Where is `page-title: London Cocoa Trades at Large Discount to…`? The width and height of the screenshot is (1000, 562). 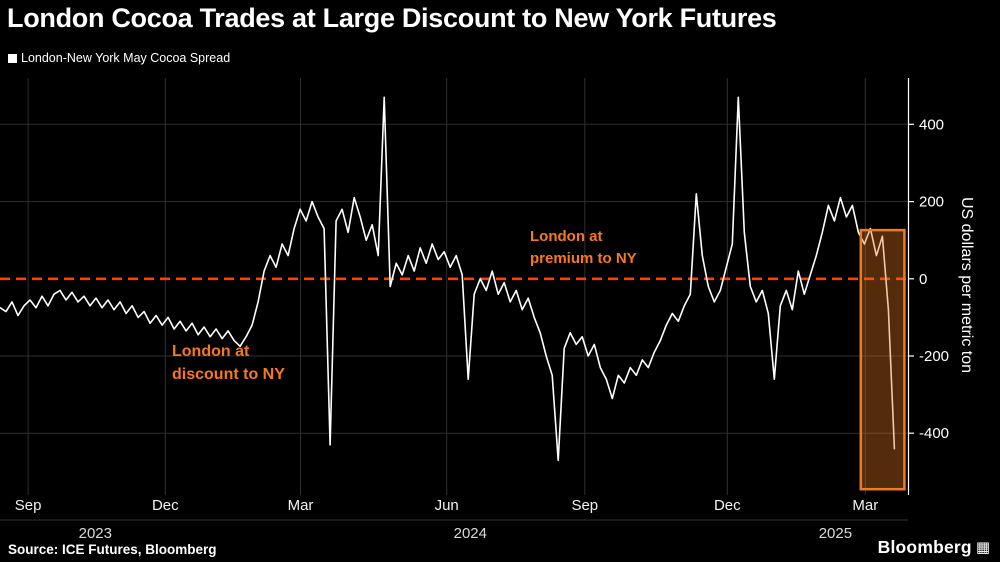
page-title: London Cocoa Trades at Large Discount to… is located at coordinates (392, 18).